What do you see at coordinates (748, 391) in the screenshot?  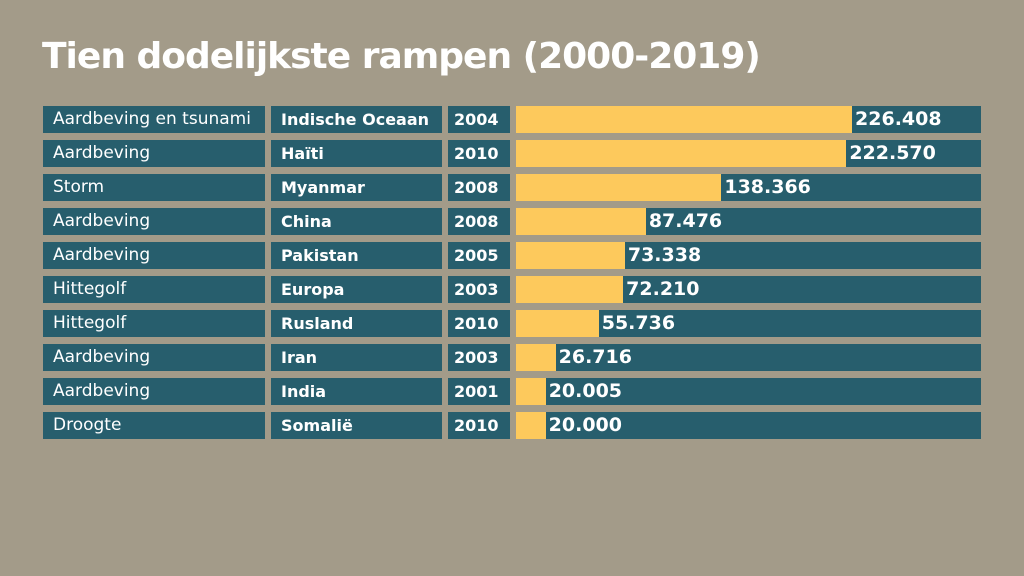 I see `bar-track: 20.005` at bounding box center [748, 391].